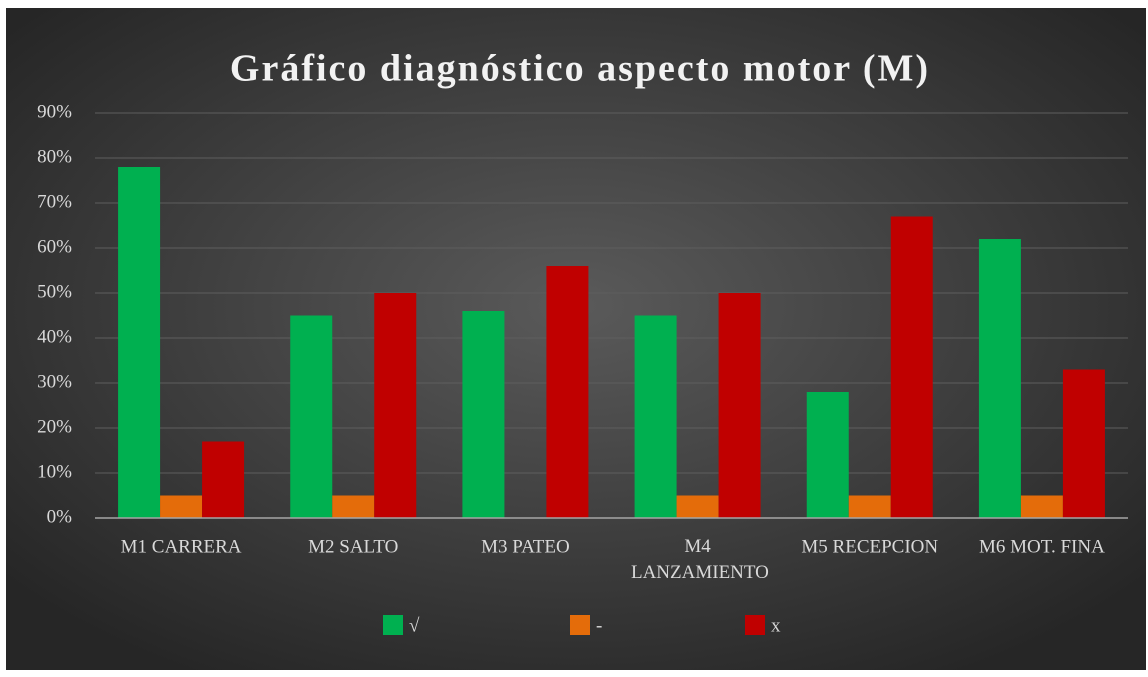 This screenshot has width=1148, height=677. I want to click on y-tick-label: 20%, so click(54, 426).